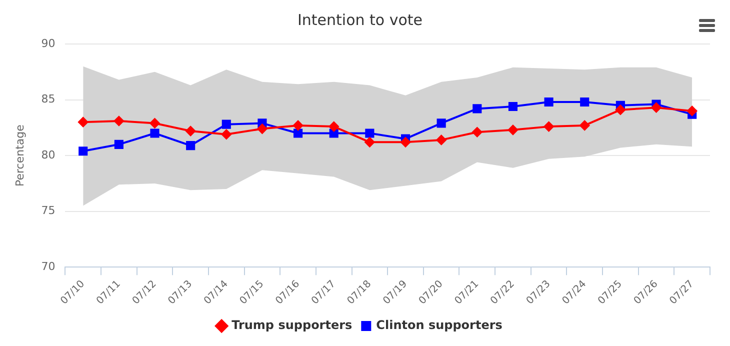 Image resolution: width=730 pixels, height=346 pixels. What do you see at coordinates (19, 155) in the screenshot?
I see `y-axis-title: Percentage` at bounding box center [19, 155].